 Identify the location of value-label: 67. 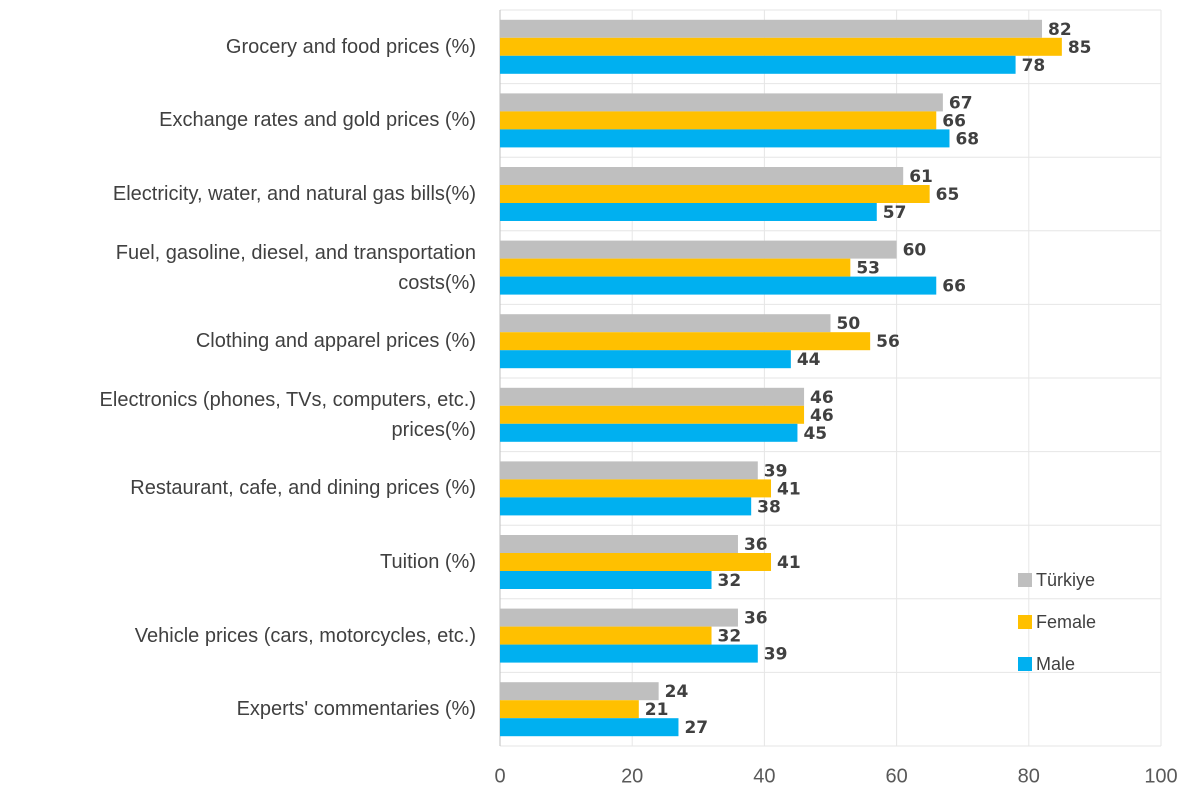
(961, 103).